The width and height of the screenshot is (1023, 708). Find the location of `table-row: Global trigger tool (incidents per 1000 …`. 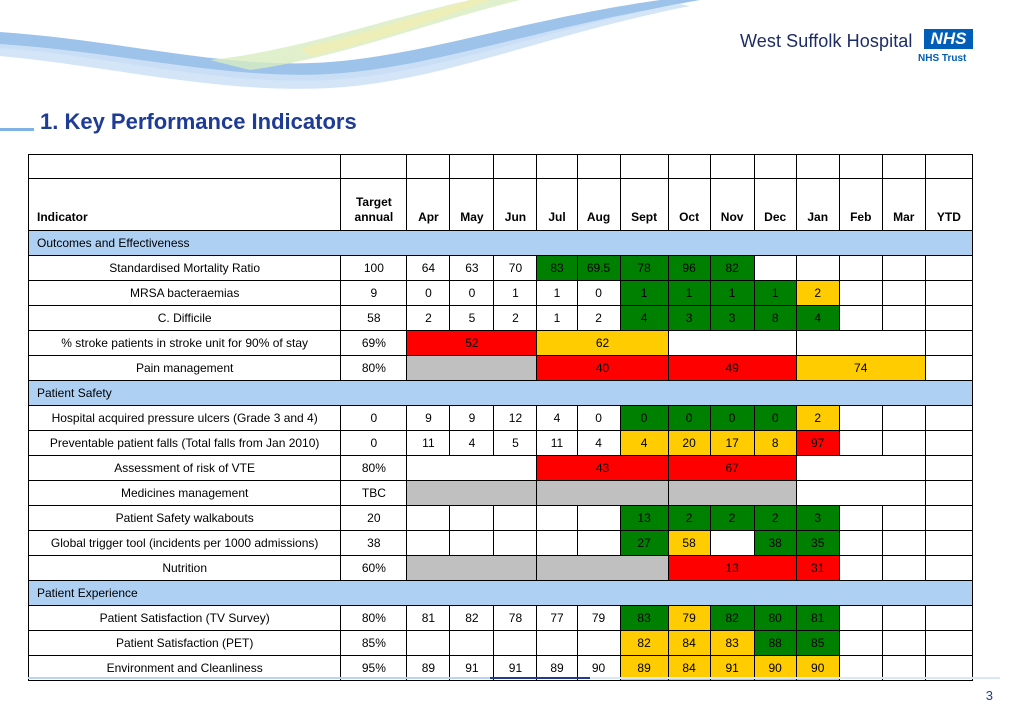

table-row: Global trigger tool (incidents per 1000 … is located at coordinates (500, 543).